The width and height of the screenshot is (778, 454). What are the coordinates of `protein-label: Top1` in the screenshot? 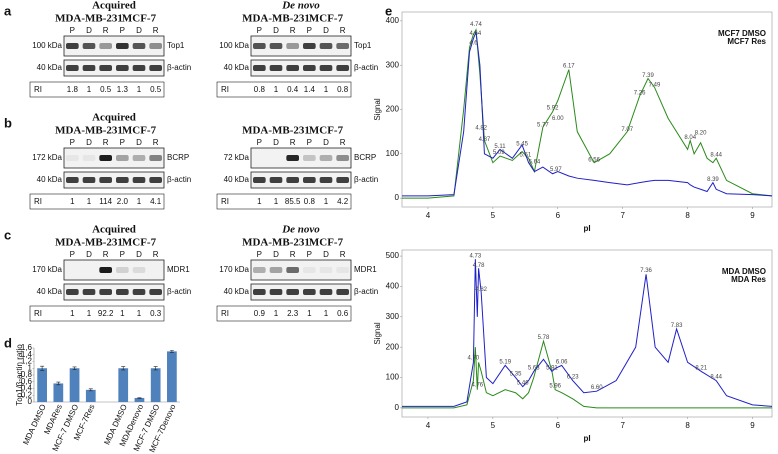 It's located at (363, 45).